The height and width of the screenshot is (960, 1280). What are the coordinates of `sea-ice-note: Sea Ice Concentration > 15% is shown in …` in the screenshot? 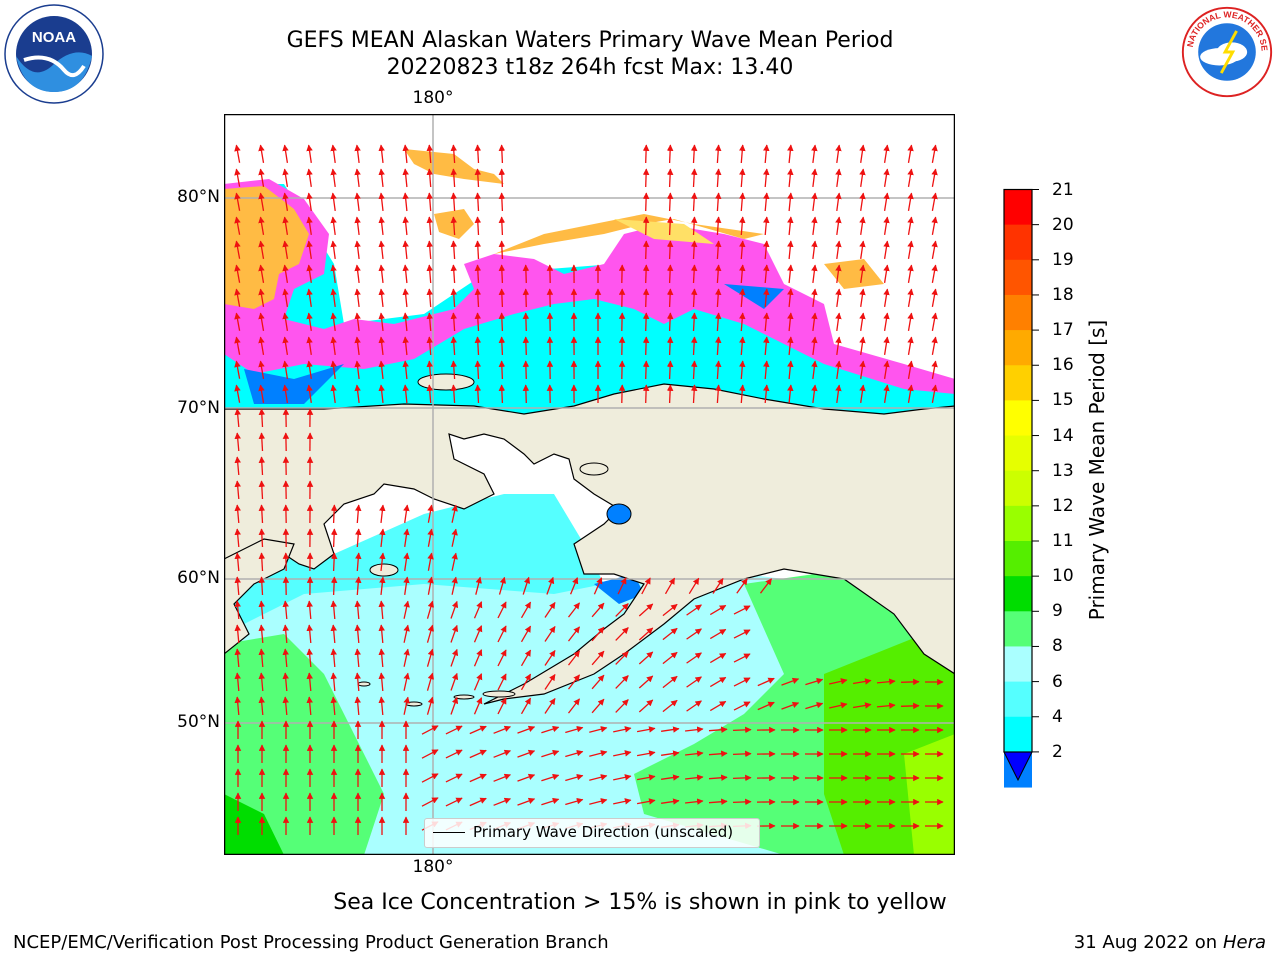 It's located at (640, 902).